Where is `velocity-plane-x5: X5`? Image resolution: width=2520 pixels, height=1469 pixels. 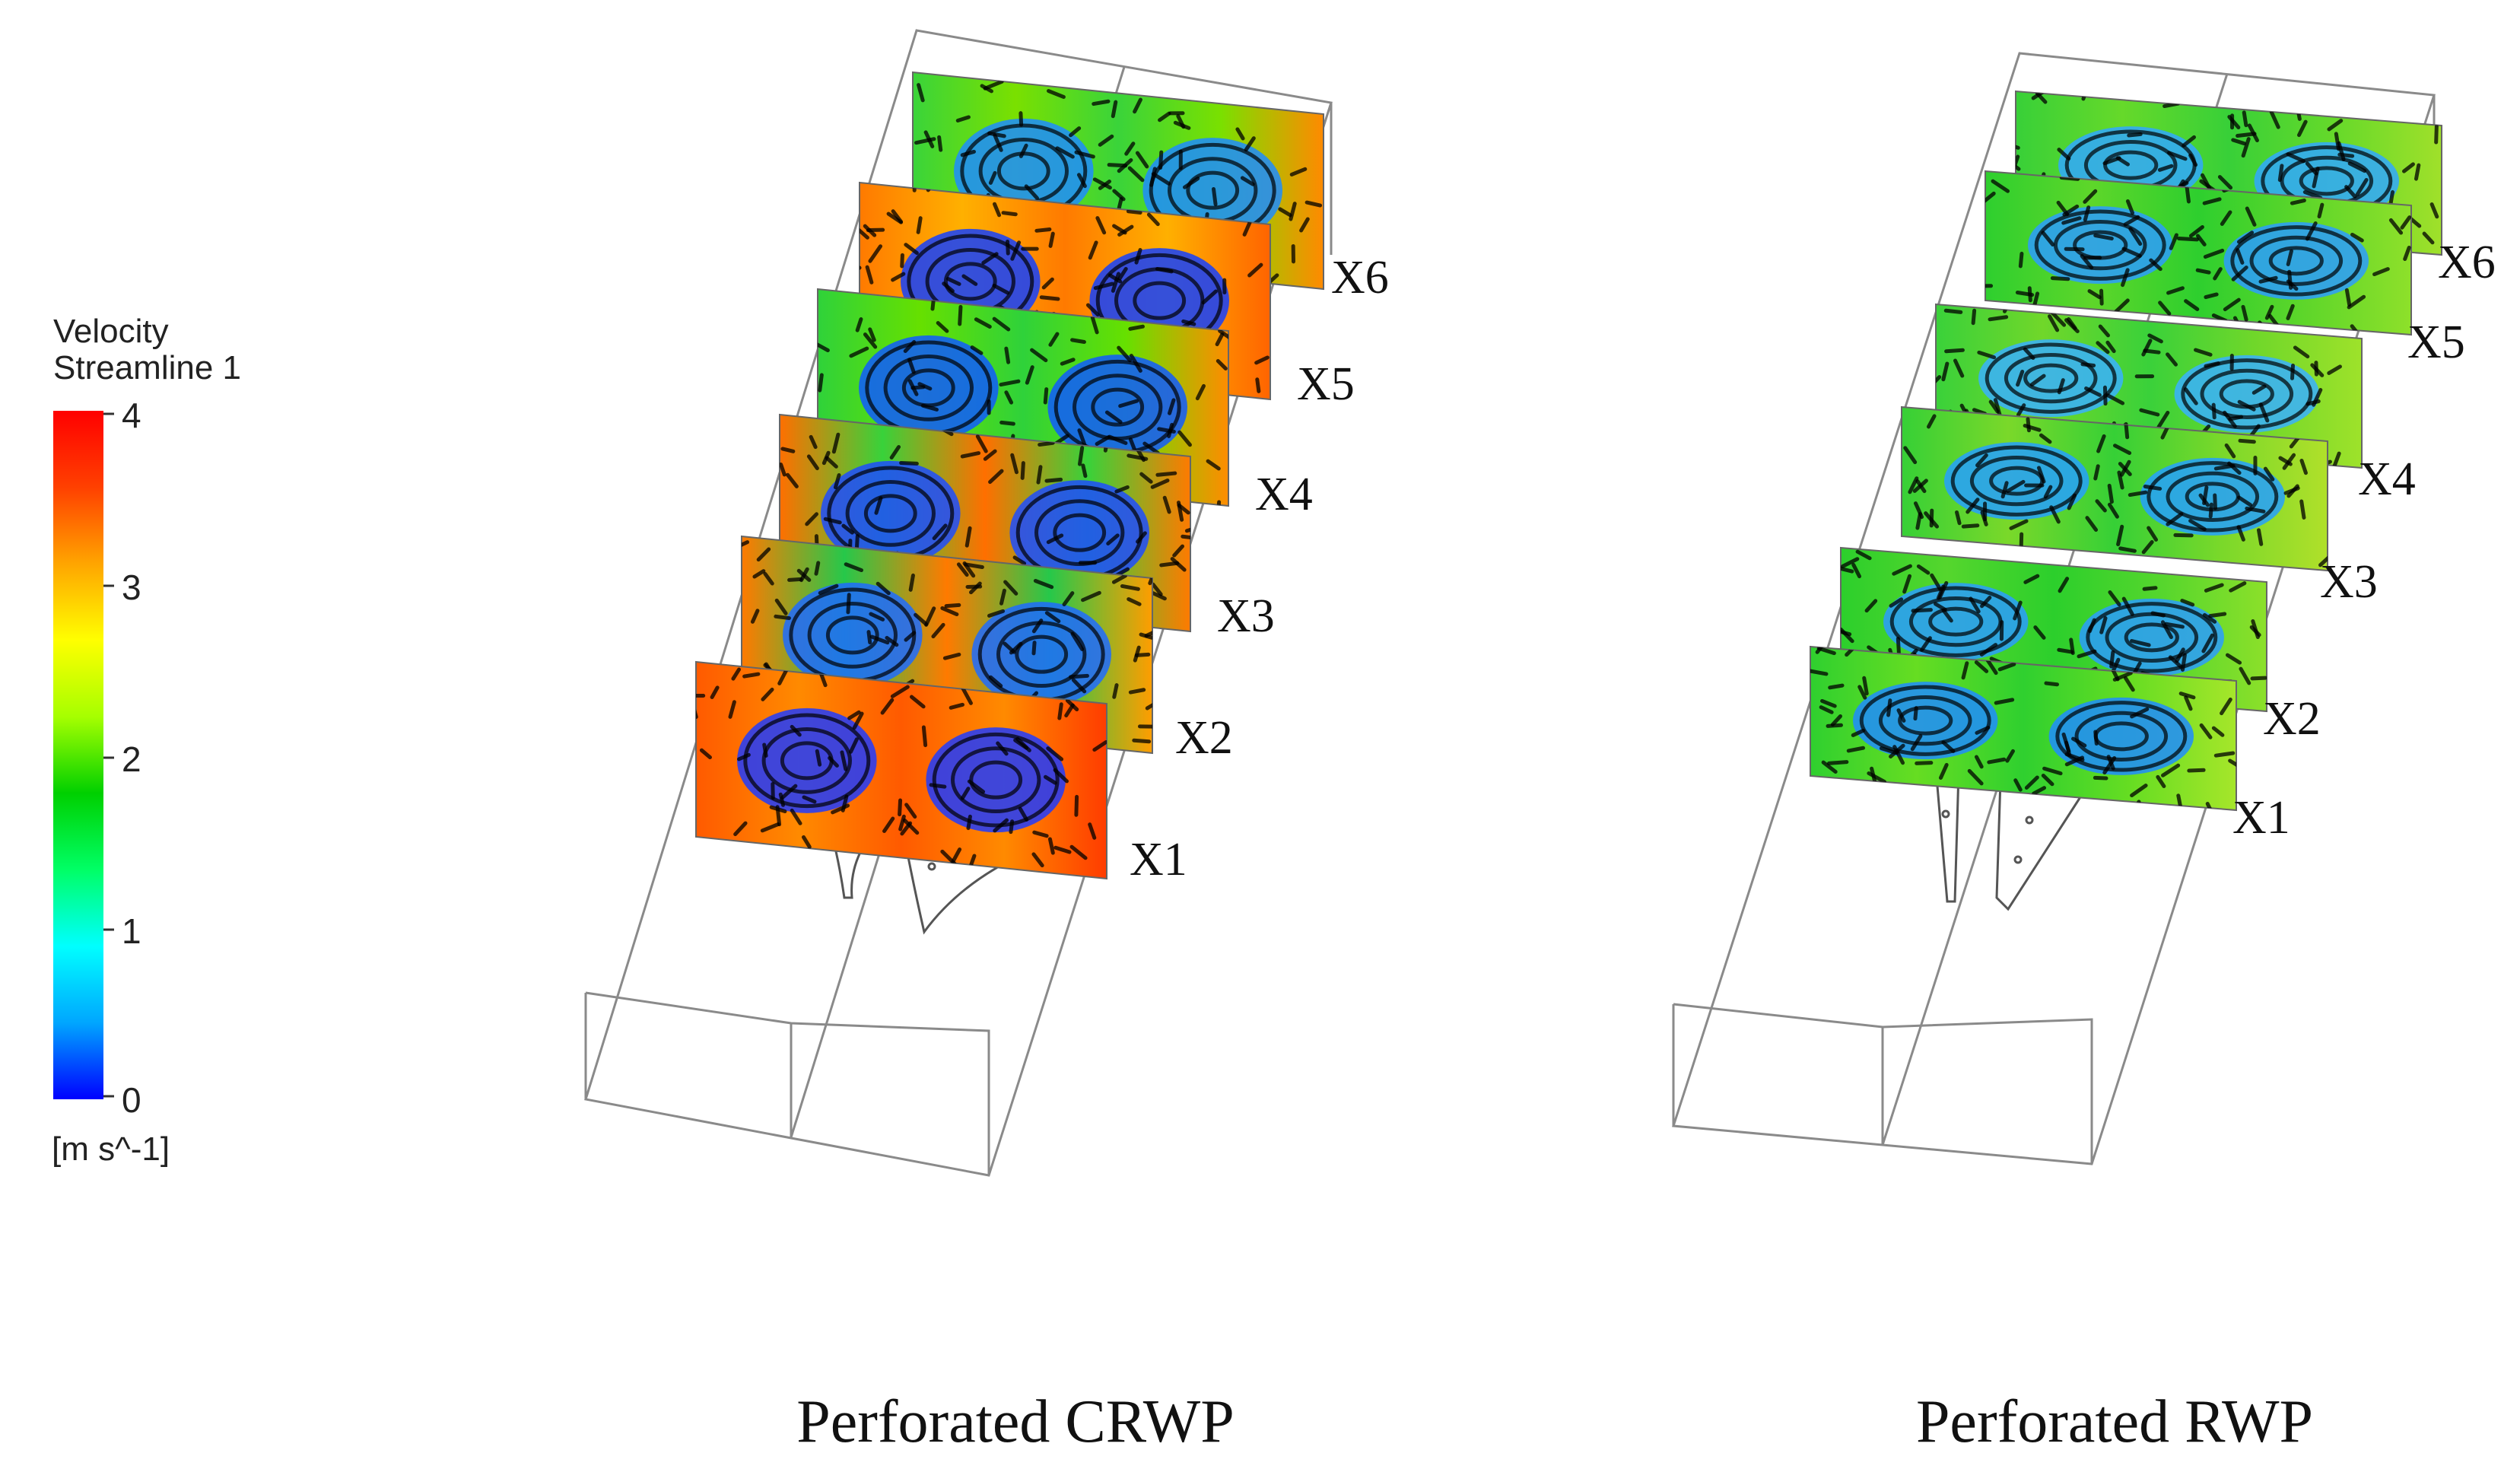
velocity-plane-x5: X5 is located at coordinates (2225, 269).